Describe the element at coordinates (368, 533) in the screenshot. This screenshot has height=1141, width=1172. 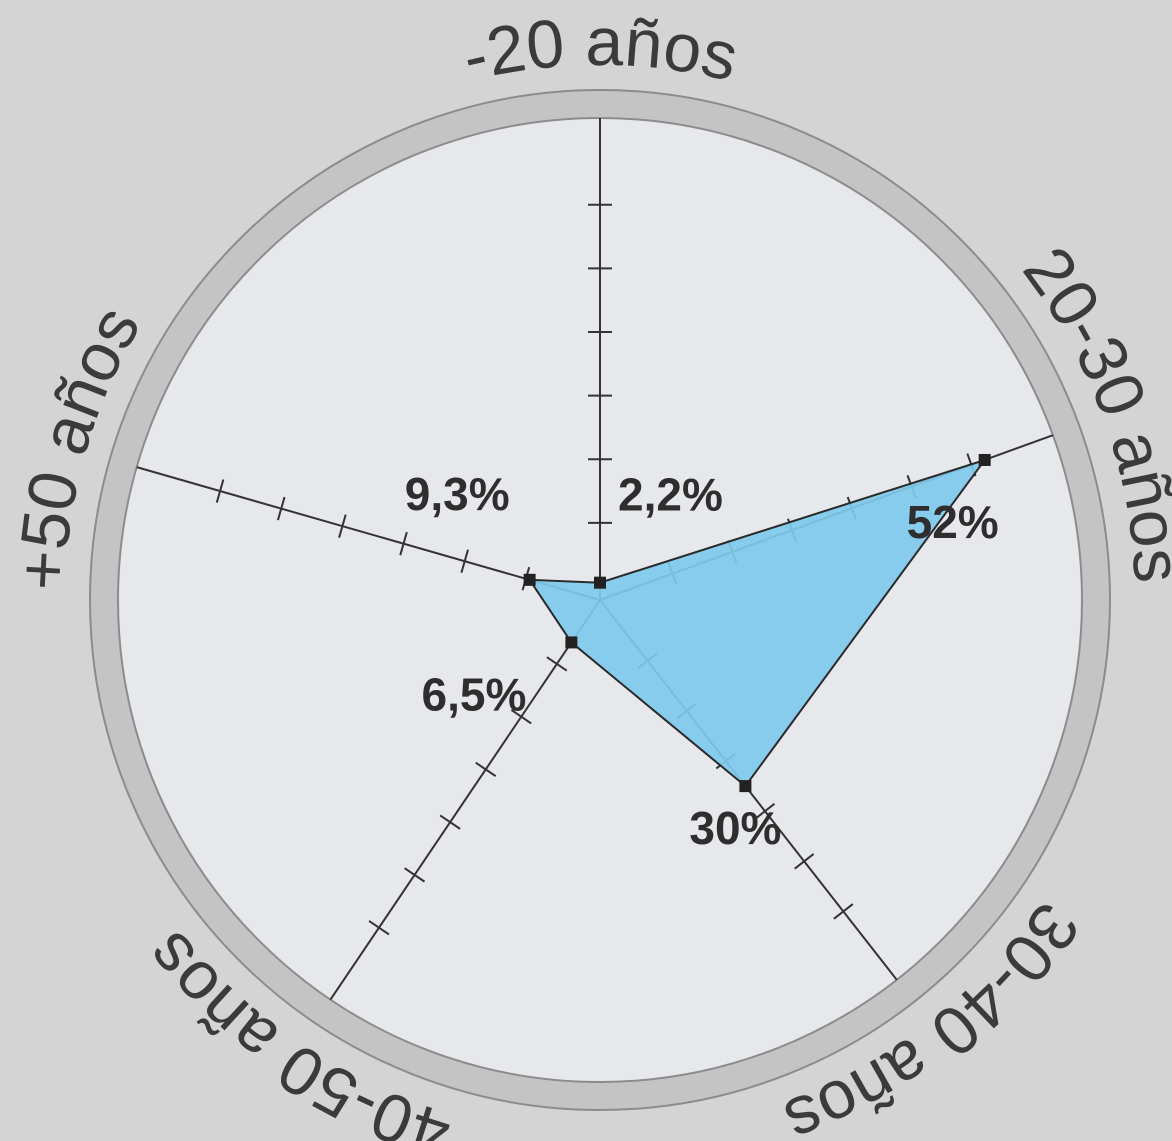
I see `axis-line-50-a-os` at that location.